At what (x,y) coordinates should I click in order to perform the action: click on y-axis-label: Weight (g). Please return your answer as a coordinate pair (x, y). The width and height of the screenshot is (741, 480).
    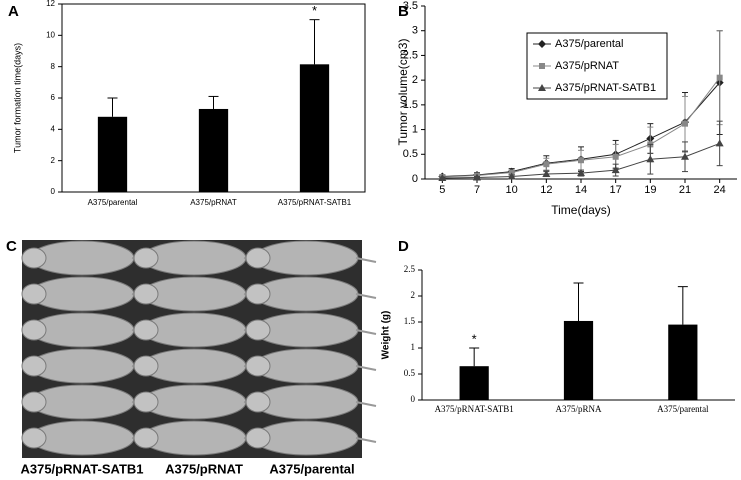
    Looking at the image, I should click on (386, 335).